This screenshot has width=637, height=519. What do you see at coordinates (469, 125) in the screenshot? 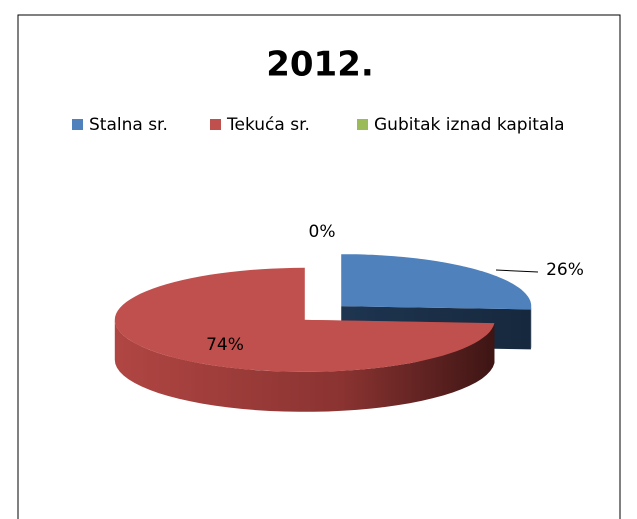
I see `legend-label: Gubitak iznad kapitala` at bounding box center [469, 125].